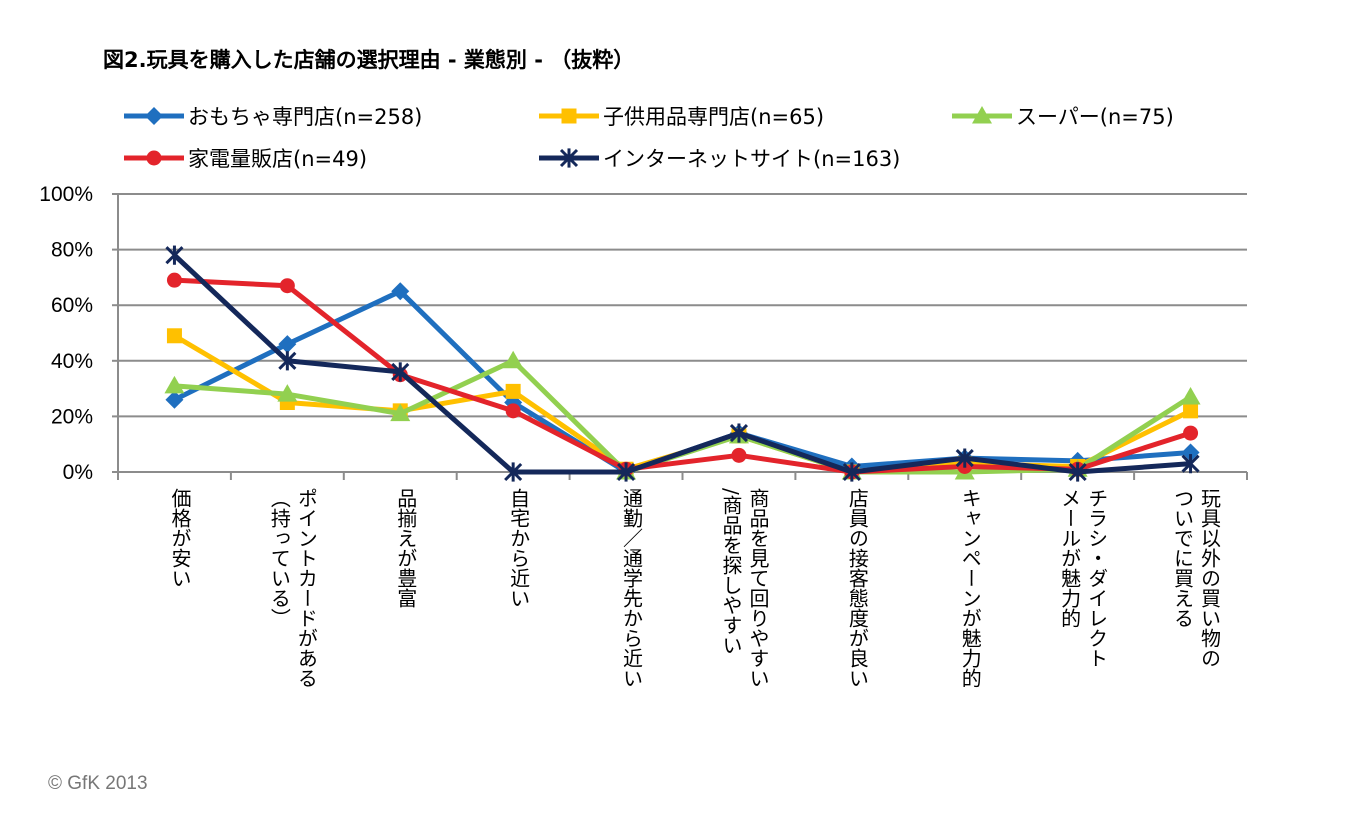 The width and height of the screenshot is (1365, 824). Describe the element at coordinates (1096, 578) in the screenshot. I see `x-category-label-line: チラシ・ダイレクト` at that location.